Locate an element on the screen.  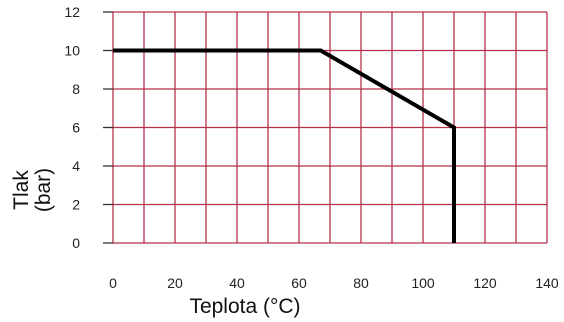
x-tick-label: 60 is located at coordinates (299, 283).